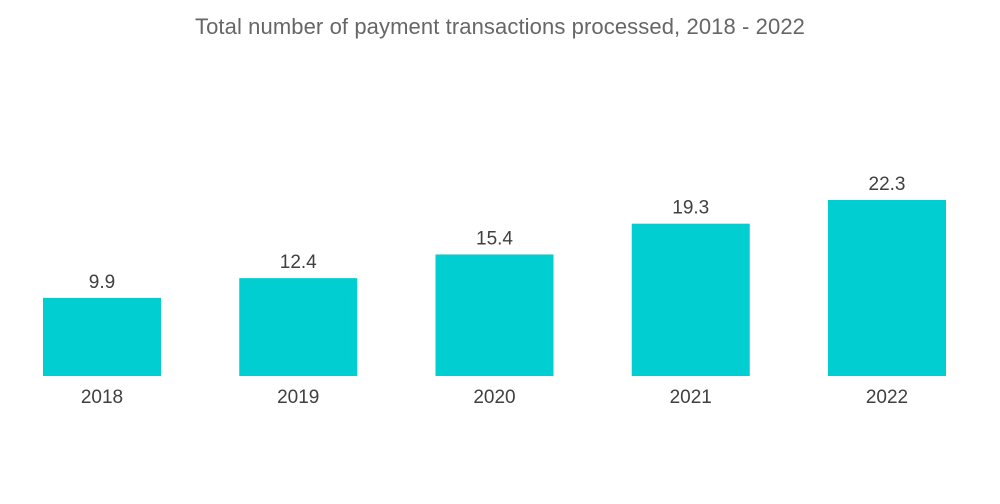  What do you see at coordinates (102, 397) in the screenshot?
I see `x-tick-label-2018: 2018` at bounding box center [102, 397].